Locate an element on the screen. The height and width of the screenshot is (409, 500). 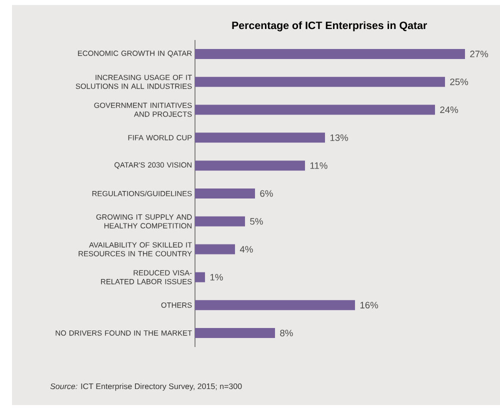
data-label: 24% is located at coordinates (449, 110).